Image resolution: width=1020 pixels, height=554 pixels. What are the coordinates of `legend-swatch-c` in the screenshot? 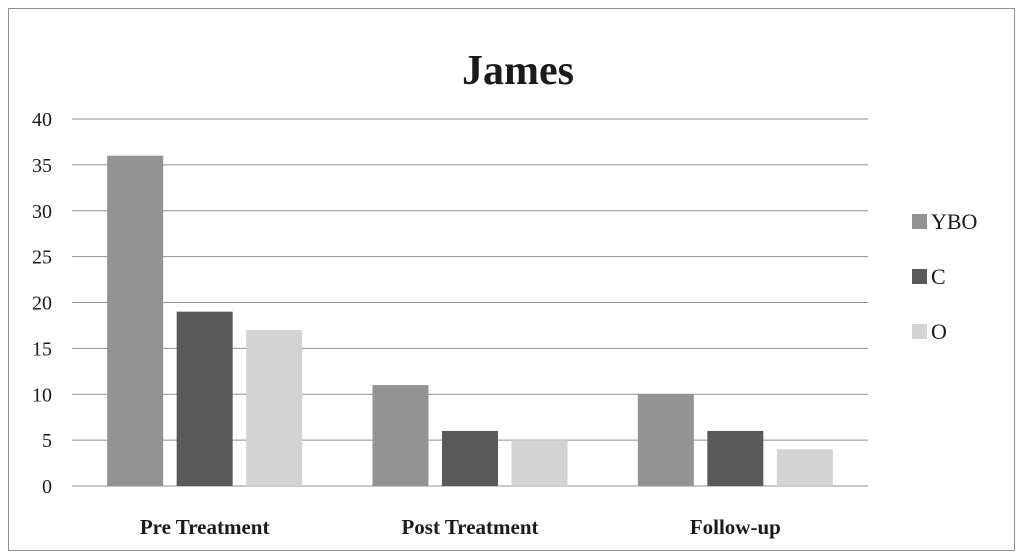 It's located at (919, 276).